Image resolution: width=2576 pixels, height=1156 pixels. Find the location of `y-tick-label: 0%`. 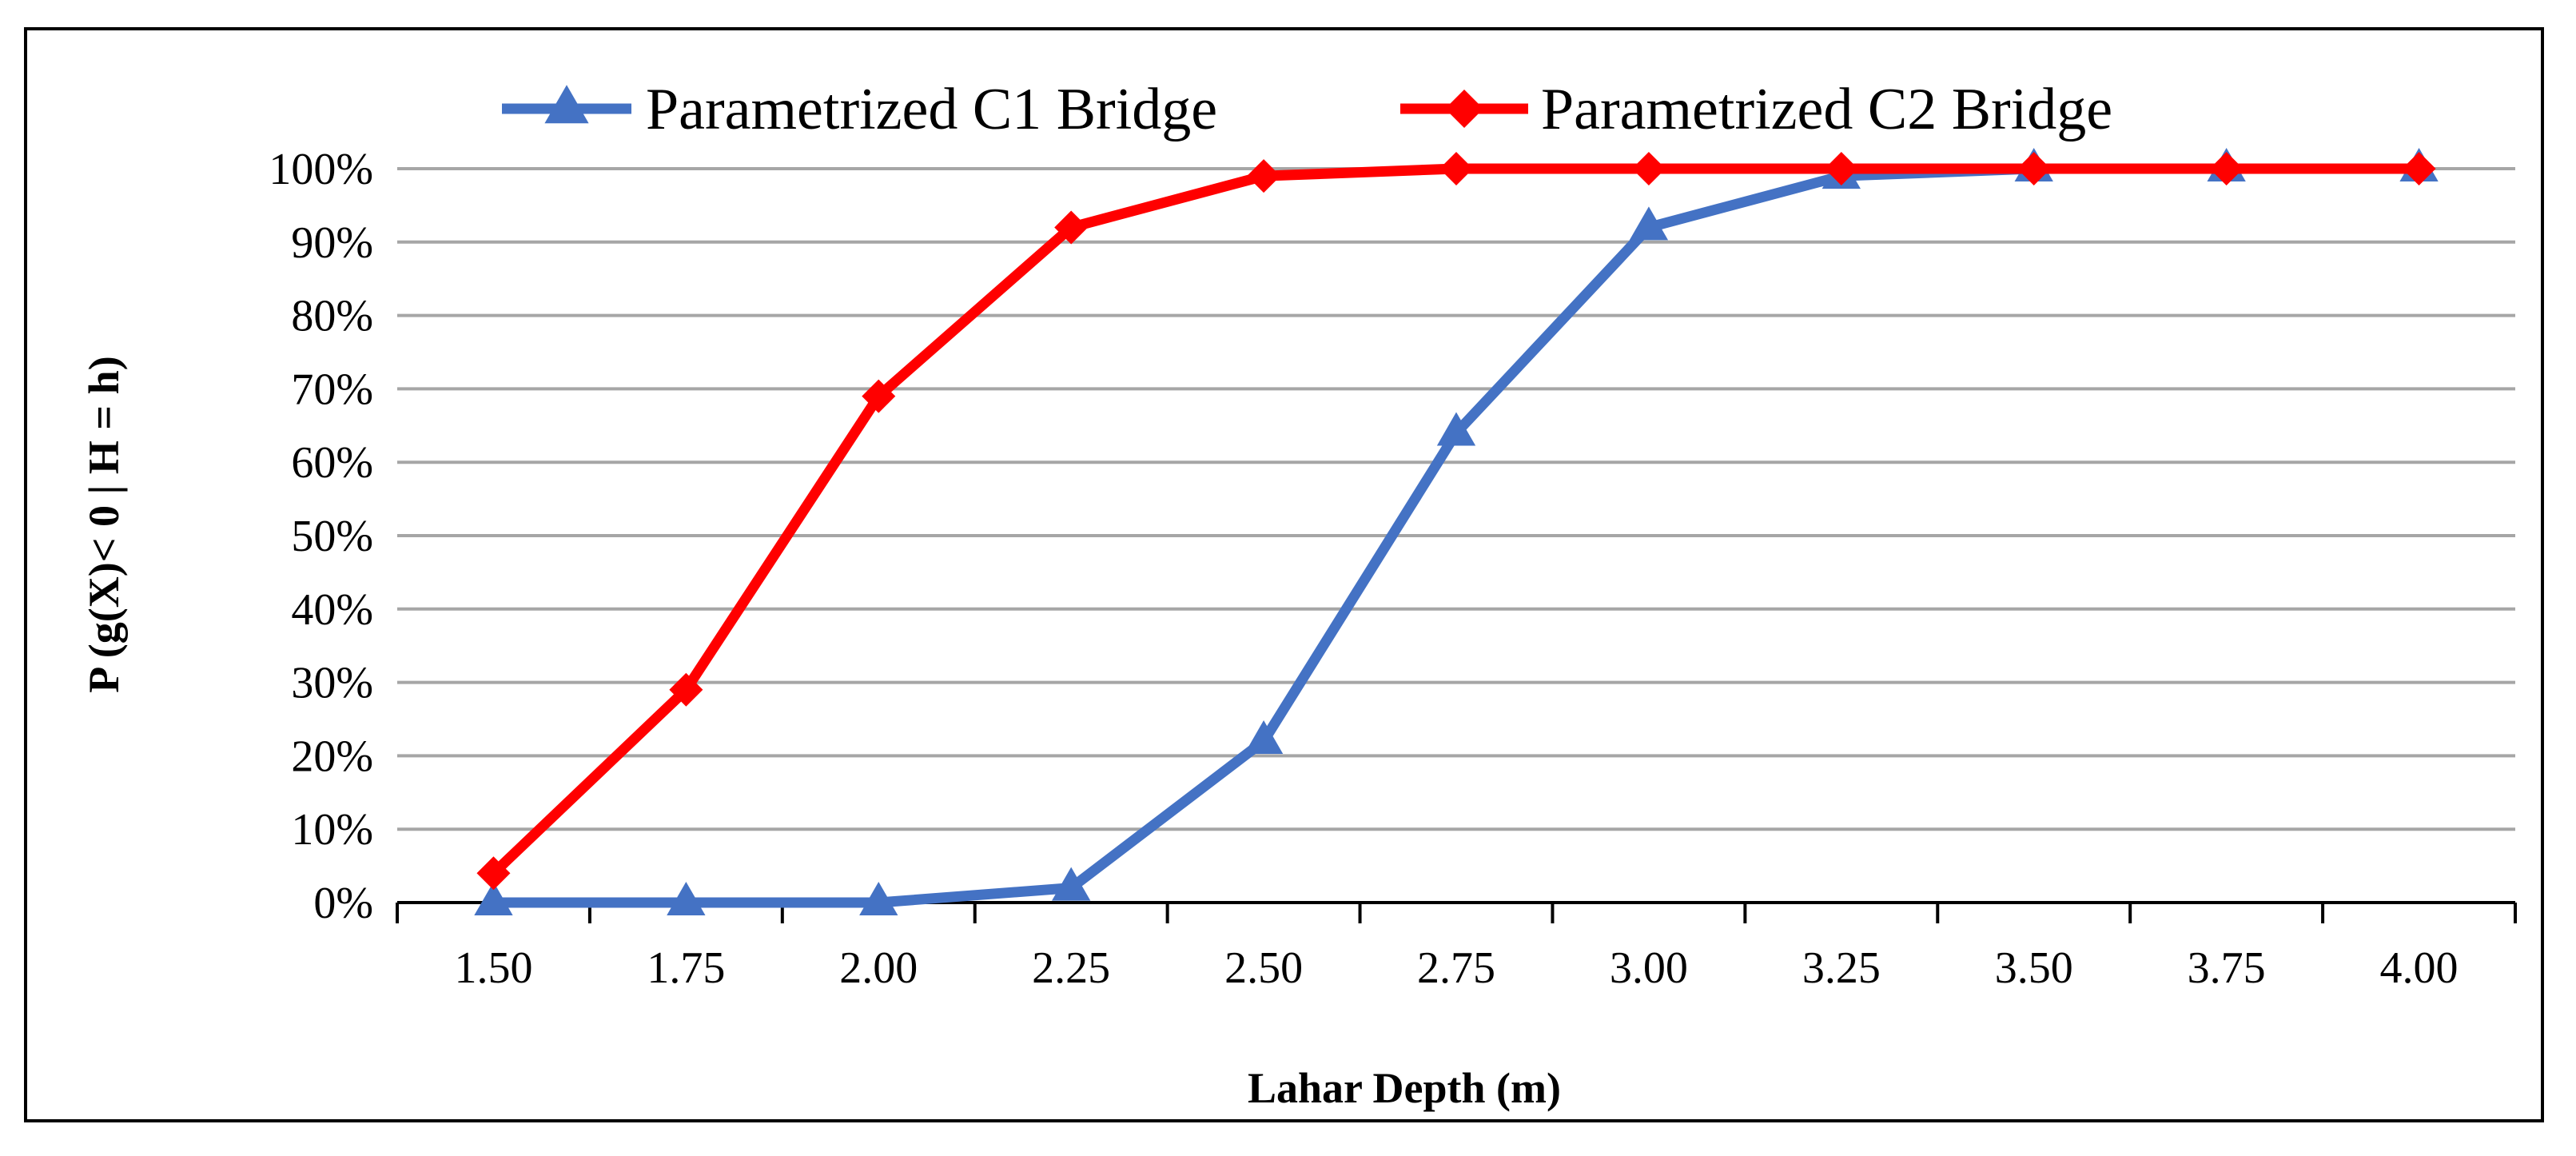

y-tick-label: 0% is located at coordinates (343, 903).